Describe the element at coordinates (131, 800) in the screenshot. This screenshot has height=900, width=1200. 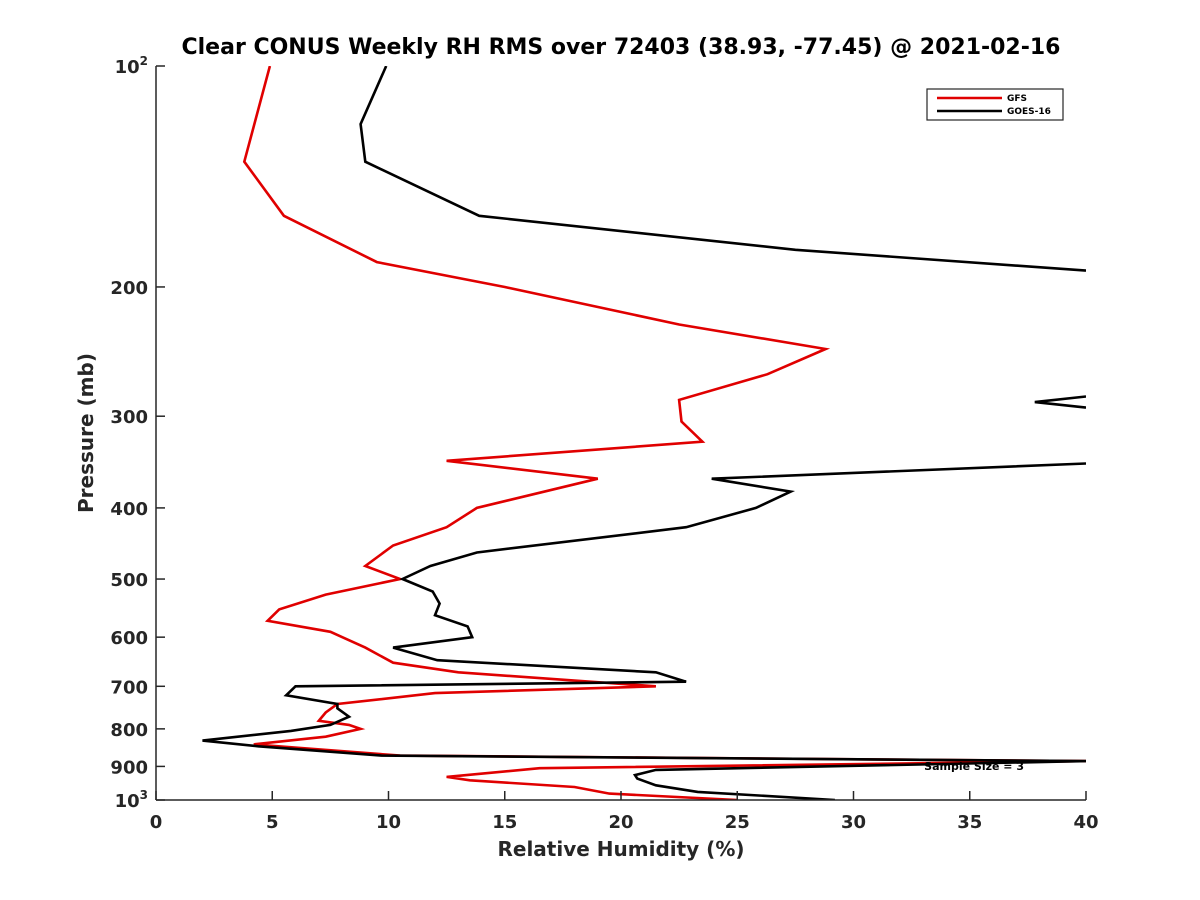
I see `y-tick-label: 10³` at that location.